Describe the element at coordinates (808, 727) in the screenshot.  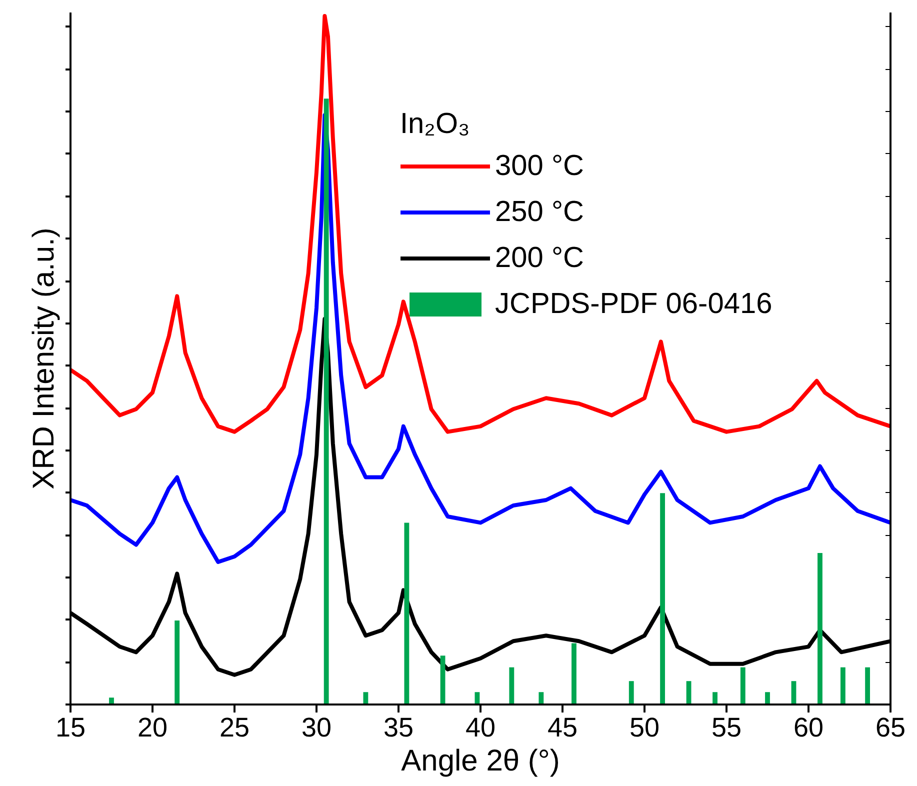
I see `x-tick-label: 60` at that location.